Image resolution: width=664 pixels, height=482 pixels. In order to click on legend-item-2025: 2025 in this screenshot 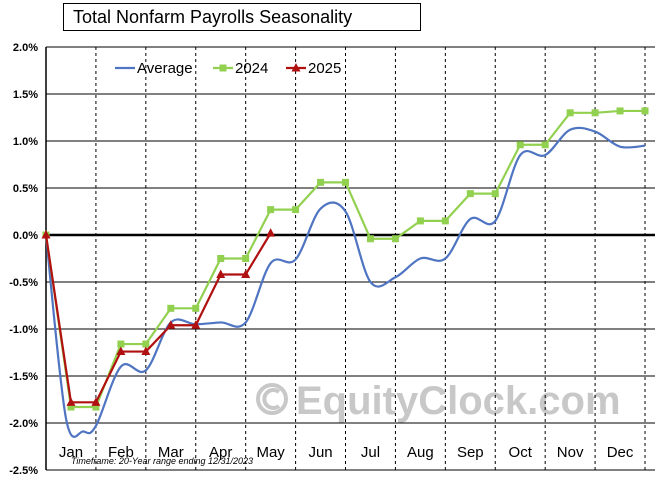, I will do `click(313, 68)`.